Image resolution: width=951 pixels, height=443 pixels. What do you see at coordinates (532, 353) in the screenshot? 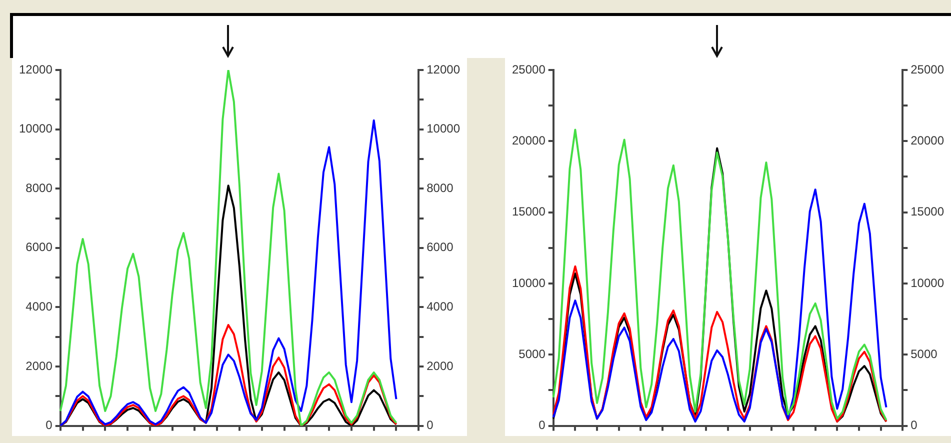
I see `y-tick-label: 5000` at bounding box center [532, 353].